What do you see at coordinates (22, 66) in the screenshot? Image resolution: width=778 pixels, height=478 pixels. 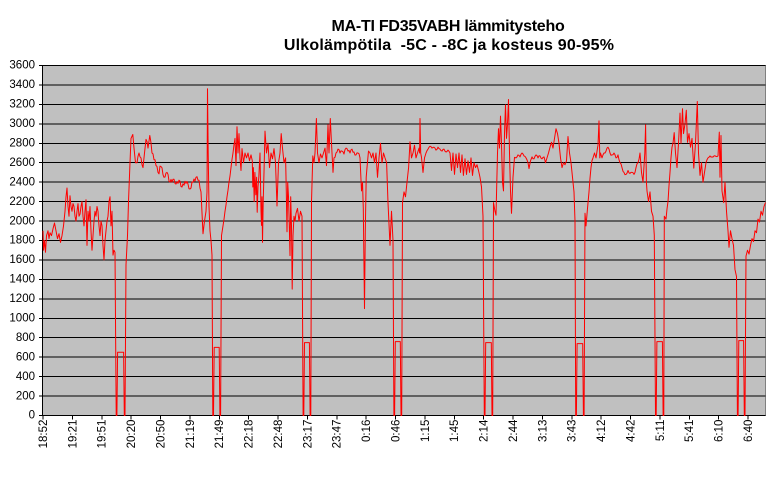 I see `svg-text: 3600` at bounding box center [22, 66].